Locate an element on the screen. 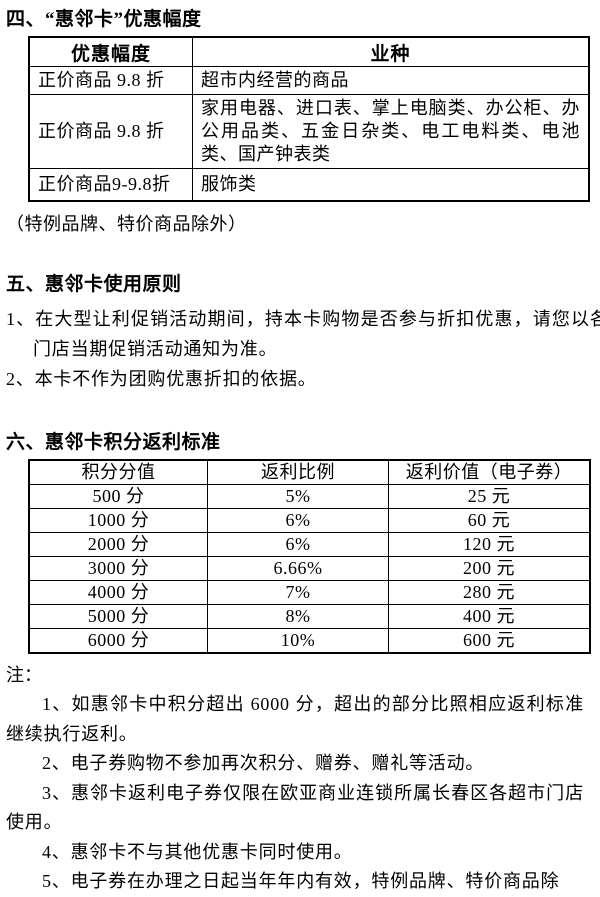 This screenshot has width=600, height=897. ratio-cell: 5% is located at coordinates (298, 496).